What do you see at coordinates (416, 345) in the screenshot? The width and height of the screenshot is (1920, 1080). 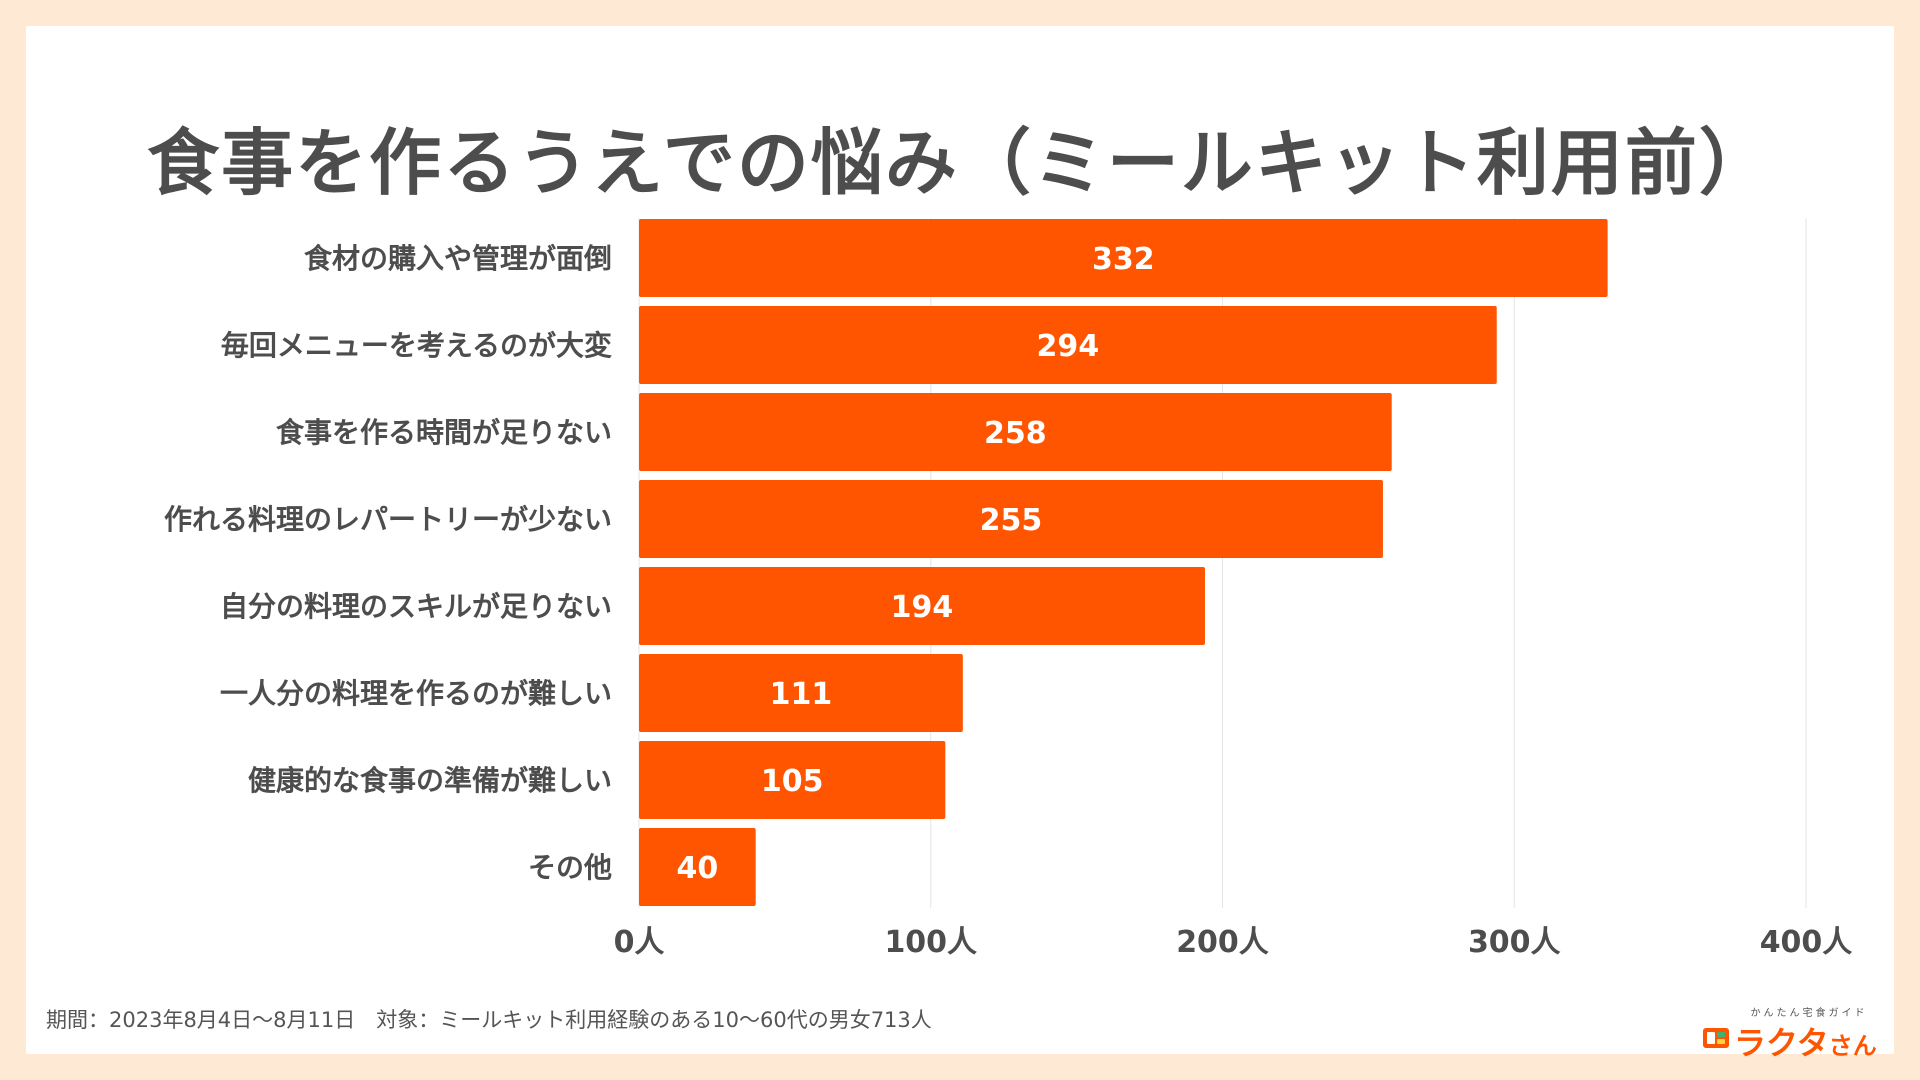 I see `category-label: 毎回メニューを考えるのが大変` at bounding box center [416, 345].